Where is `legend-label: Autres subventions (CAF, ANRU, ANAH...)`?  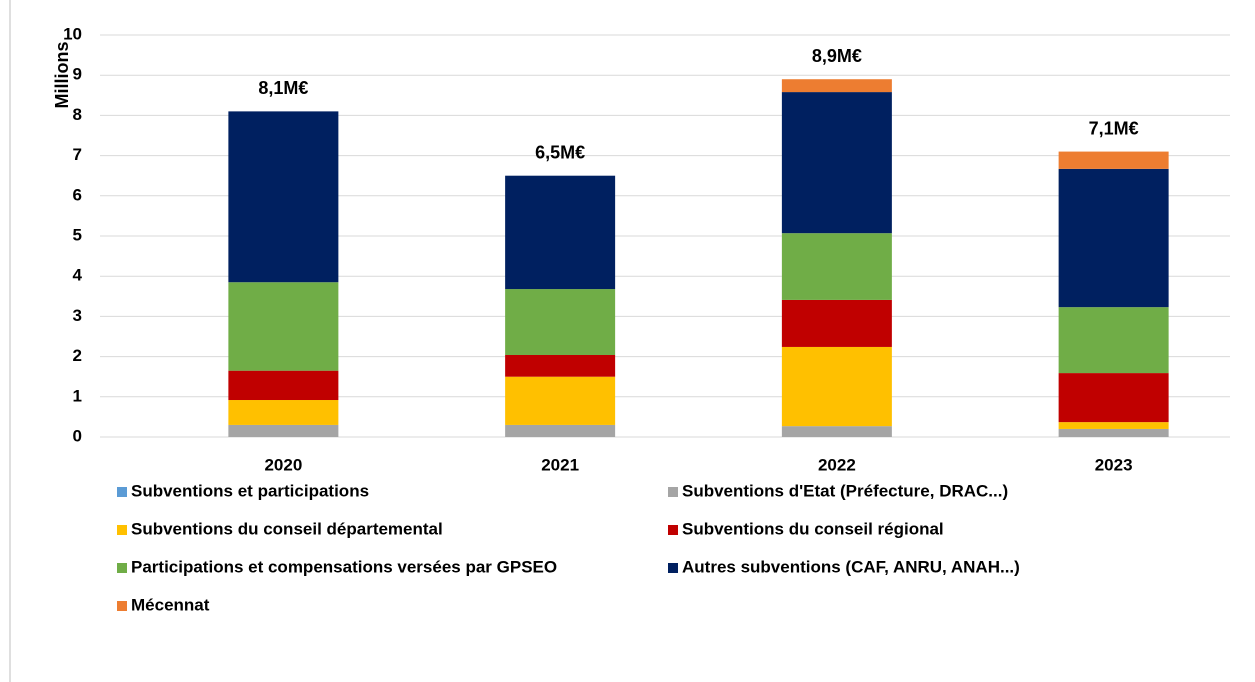 legend-label: Autres subventions (CAF, ANRU, ANAH...) is located at coordinates (851, 566).